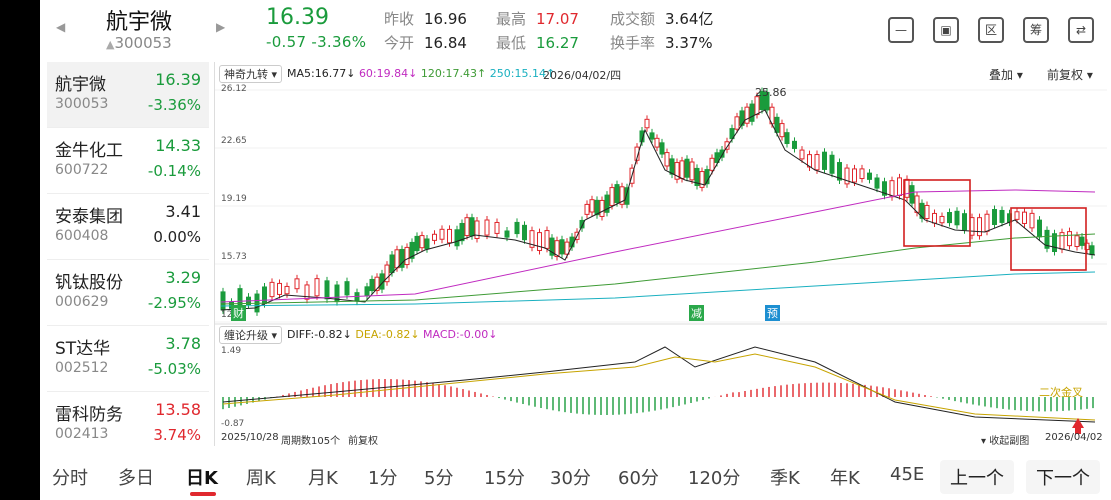 The height and width of the screenshot is (500, 1111). What do you see at coordinates (231, 351) in the screenshot?
I see `macd-tick: 1.49` at bounding box center [231, 351].